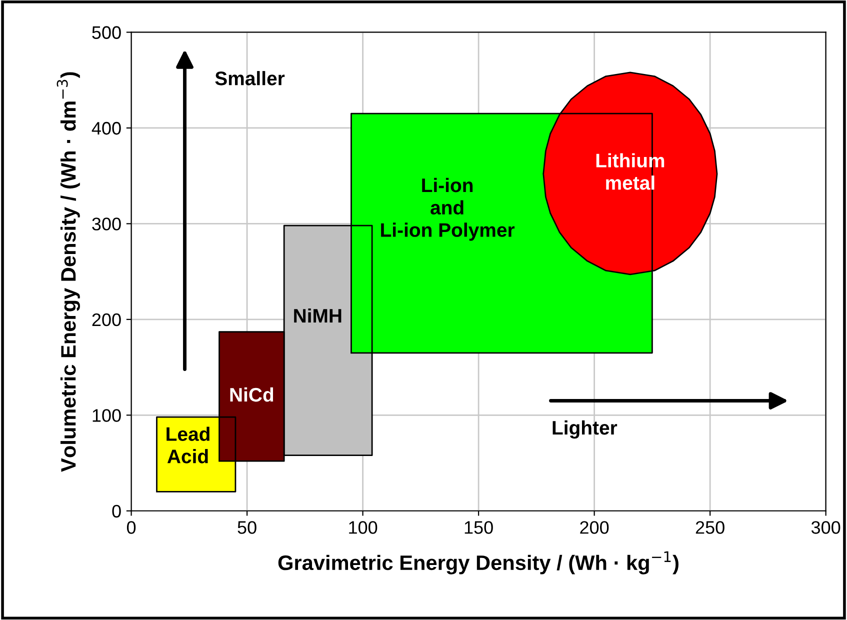  What do you see at coordinates (363, 527) in the screenshot?
I see `x-tick-label: 100` at bounding box center [363, 527].